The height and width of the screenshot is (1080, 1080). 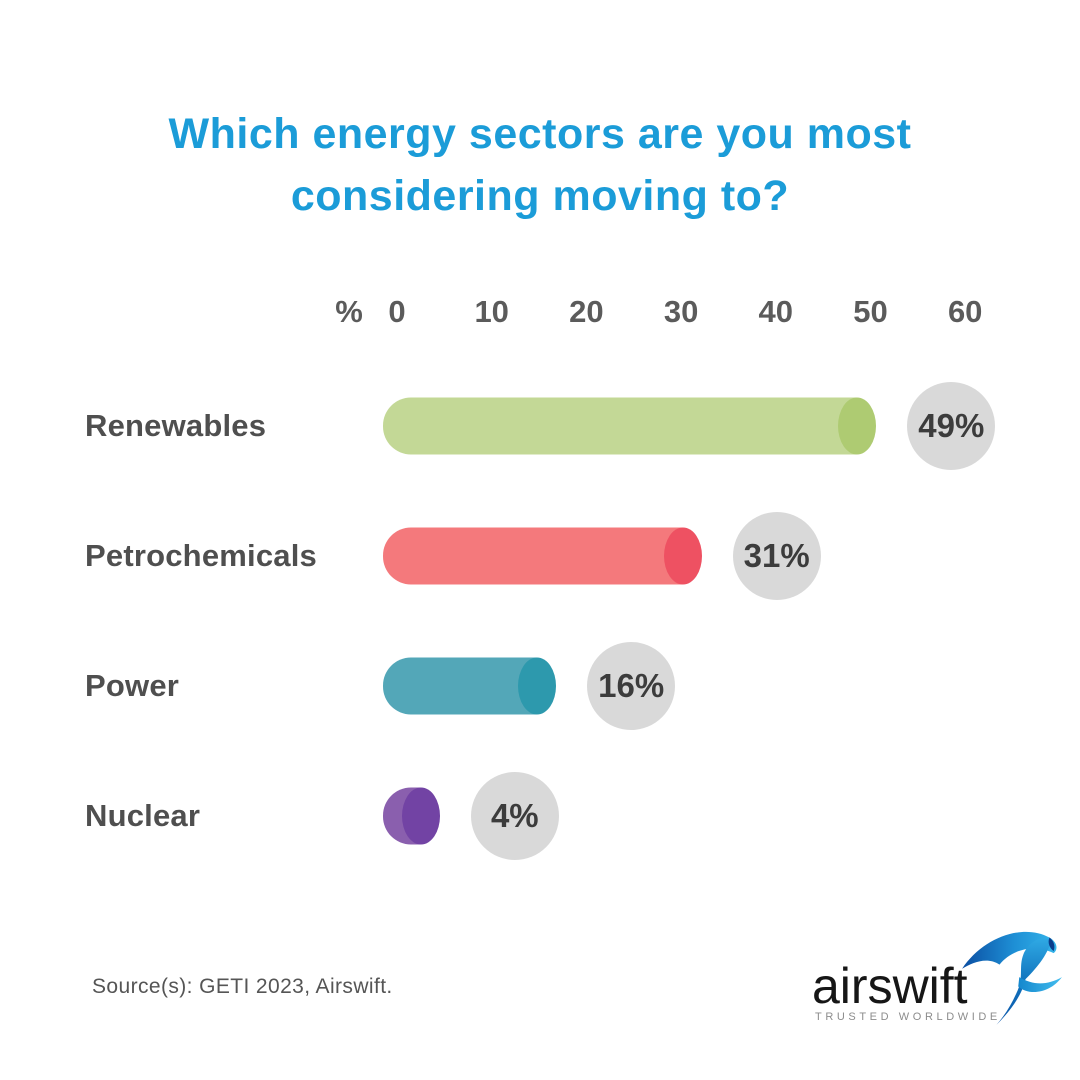 What do you see at coordinates (965, 311) in the screenshot?
I see `axis-tick-label: 60` at bounding box center [965, 311].